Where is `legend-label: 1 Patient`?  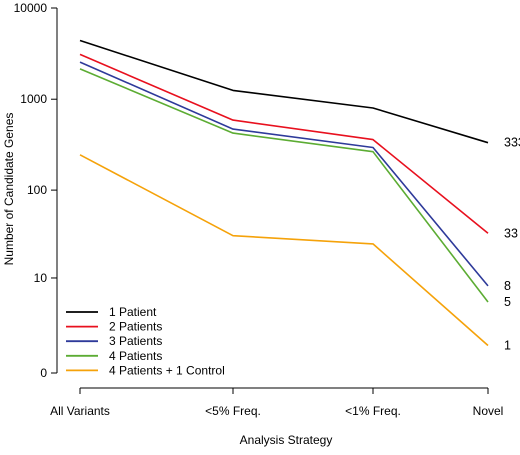 legend-label: 1 Patient is located at coordinates (133, 312).